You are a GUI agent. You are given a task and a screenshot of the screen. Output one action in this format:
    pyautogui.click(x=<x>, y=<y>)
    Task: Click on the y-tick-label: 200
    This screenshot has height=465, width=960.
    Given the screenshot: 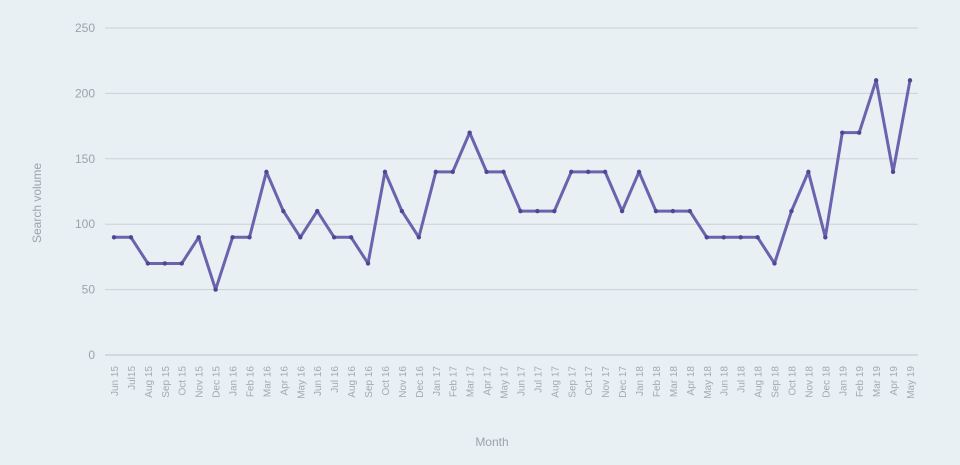 What is the action you would take?
    pyautogui.click(x=85, y=93)
    